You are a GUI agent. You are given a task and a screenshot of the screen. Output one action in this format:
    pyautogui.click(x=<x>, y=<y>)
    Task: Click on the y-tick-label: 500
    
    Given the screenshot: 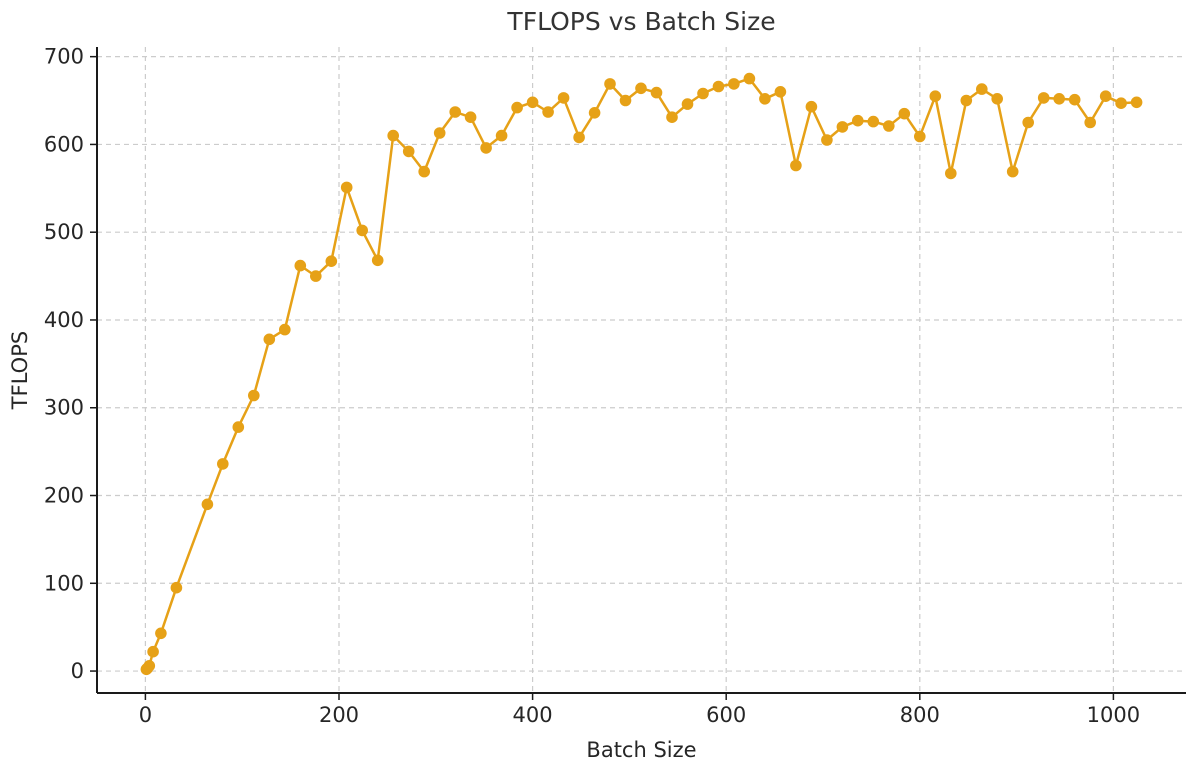 What is the action you would take?
    pyautogui.click(x=64, y=232)
    